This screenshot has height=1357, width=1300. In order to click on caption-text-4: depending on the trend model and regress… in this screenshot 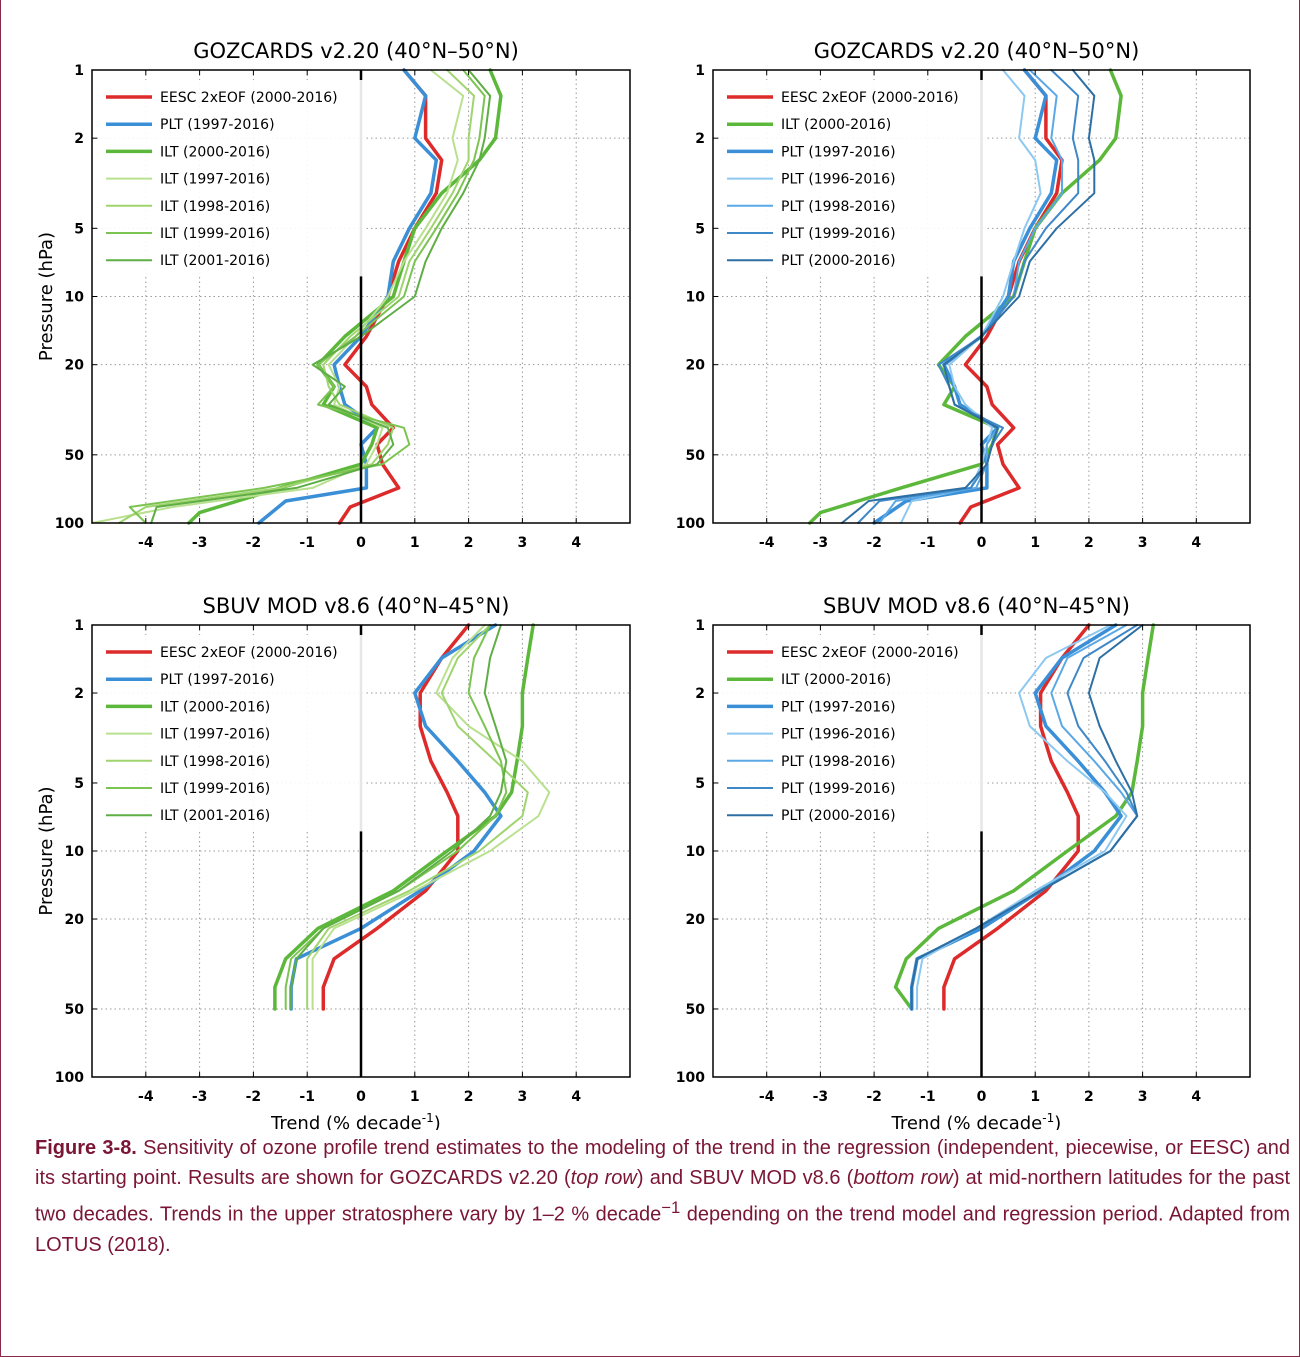, I will do `click(662, 1229)`.